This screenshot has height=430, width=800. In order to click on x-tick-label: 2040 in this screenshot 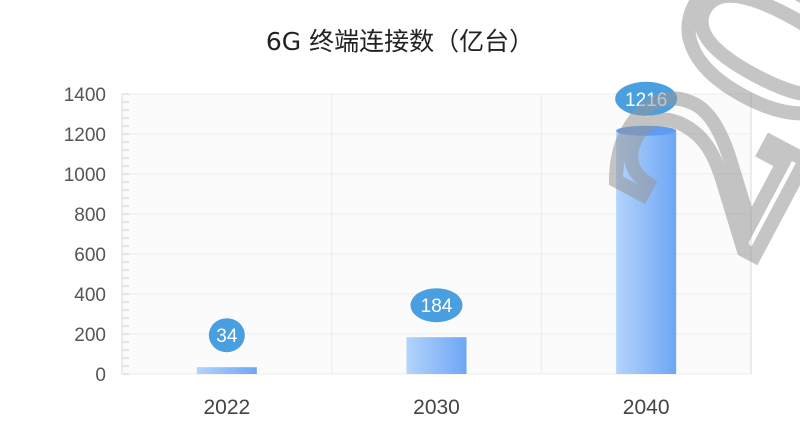, I will do `click(646, 407)`.